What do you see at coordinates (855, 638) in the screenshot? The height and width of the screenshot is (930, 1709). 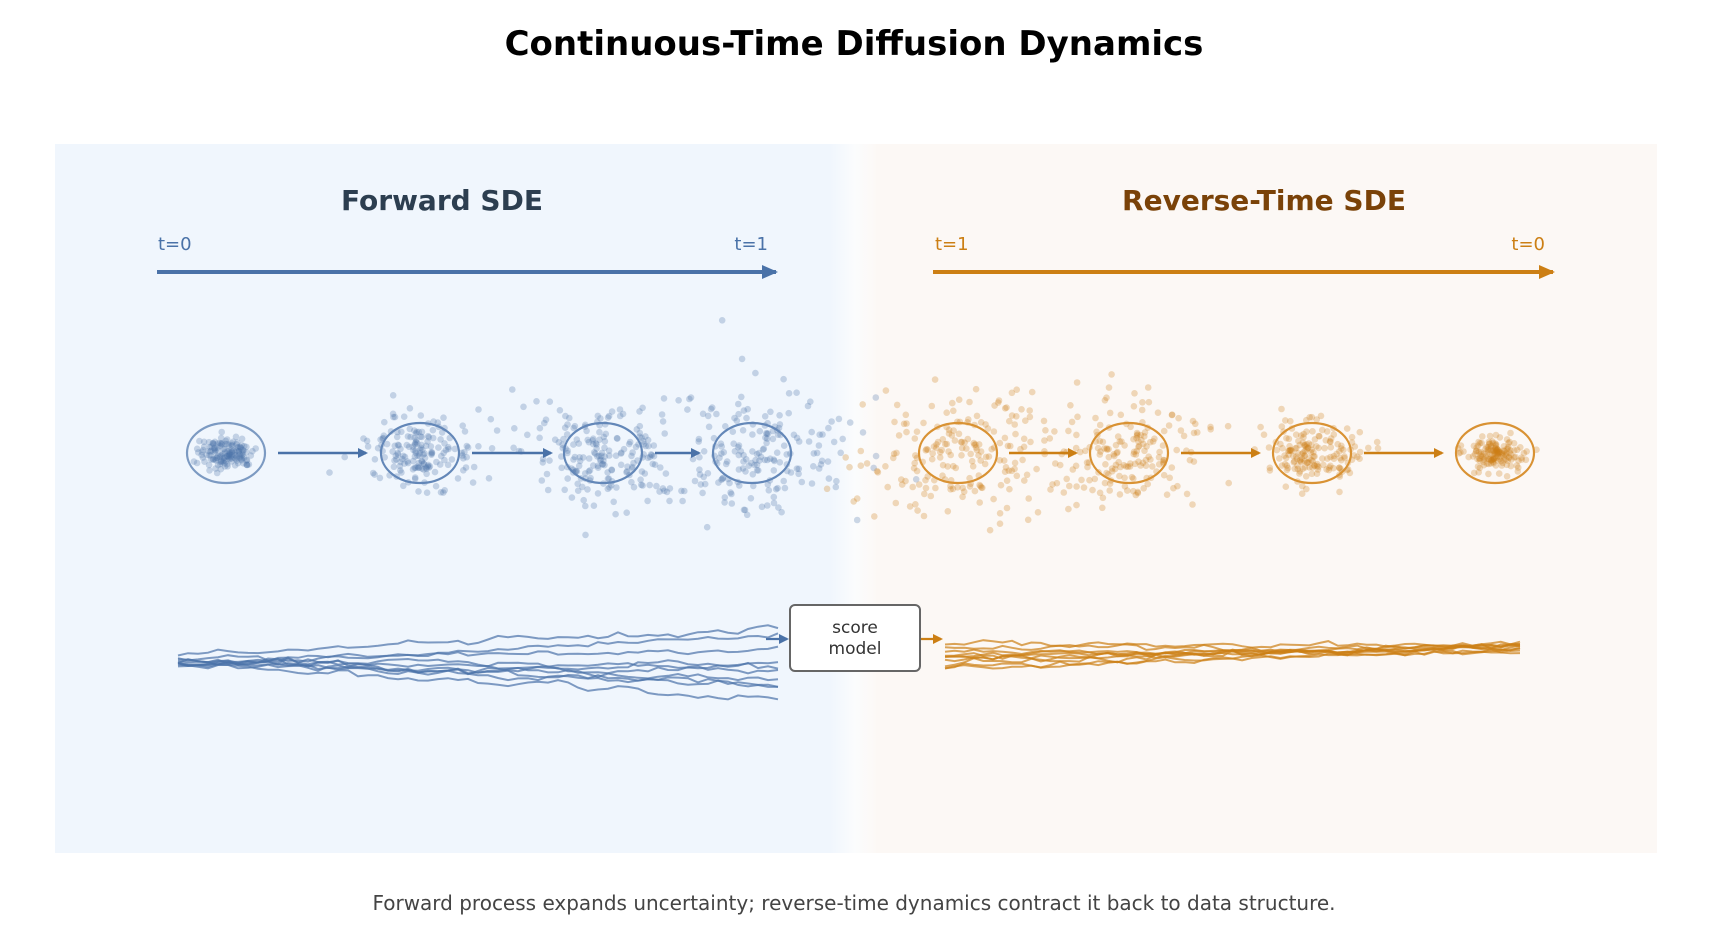 I see `score-model-frame` at bounding box center [855, 638].